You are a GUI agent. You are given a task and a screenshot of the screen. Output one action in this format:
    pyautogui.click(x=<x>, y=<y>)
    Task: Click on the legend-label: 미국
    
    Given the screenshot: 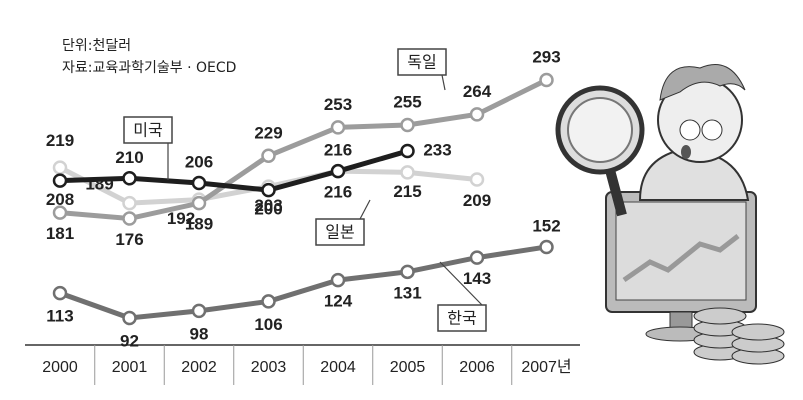 What is the action you would take?
    pyautogui.click(x=147, y=130)
    